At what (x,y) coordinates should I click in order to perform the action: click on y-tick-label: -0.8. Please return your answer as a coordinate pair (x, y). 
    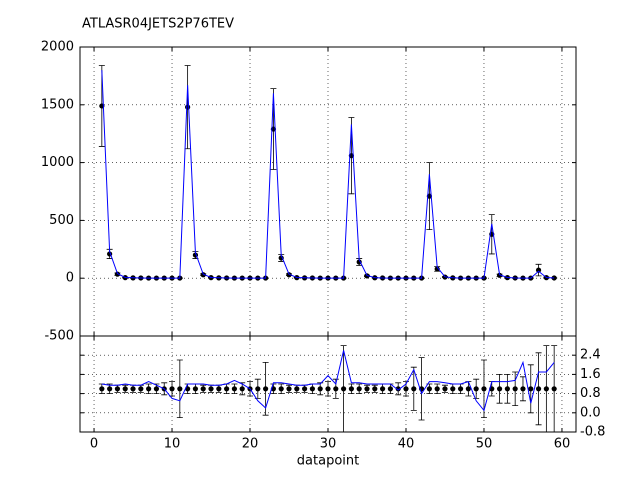
    Looking at the image, I should click on (592, 432).